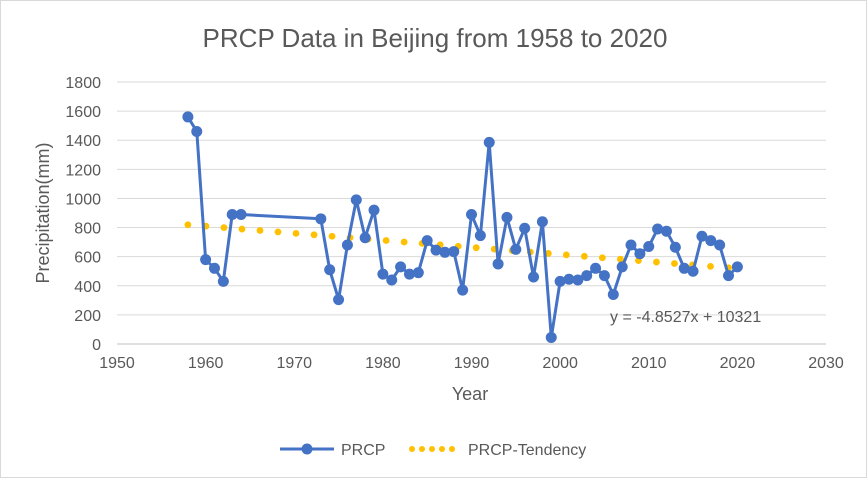 The image size is (867, 478). I want to click on x-tick-label: 1990, so click(472, 363).